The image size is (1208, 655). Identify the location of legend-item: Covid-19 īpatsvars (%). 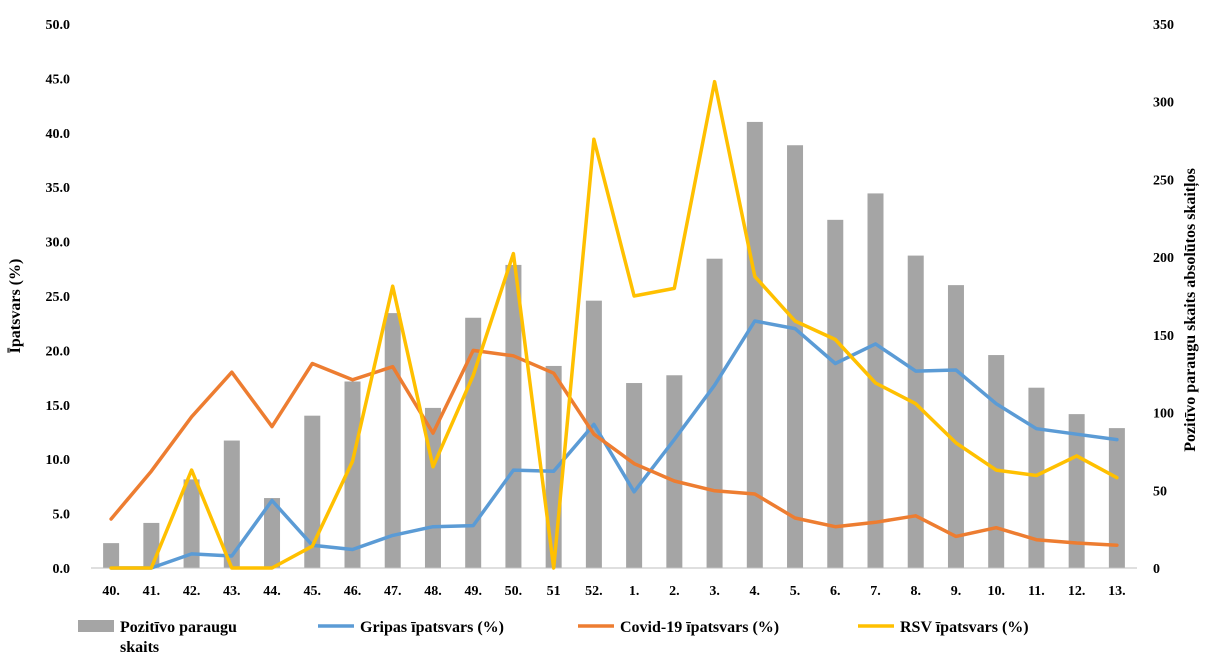
(678, 627).